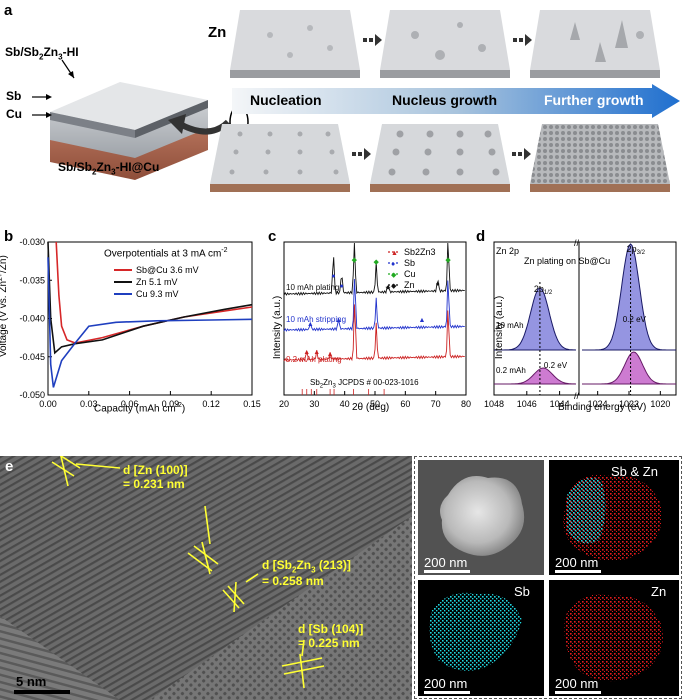 This screenshot has width=683, height=700. What do you see at coordinates (316, 319) in the screenshot?
I see `chart-c-trace-label: 10 mAh stripping` at bounding box center [316, 319].